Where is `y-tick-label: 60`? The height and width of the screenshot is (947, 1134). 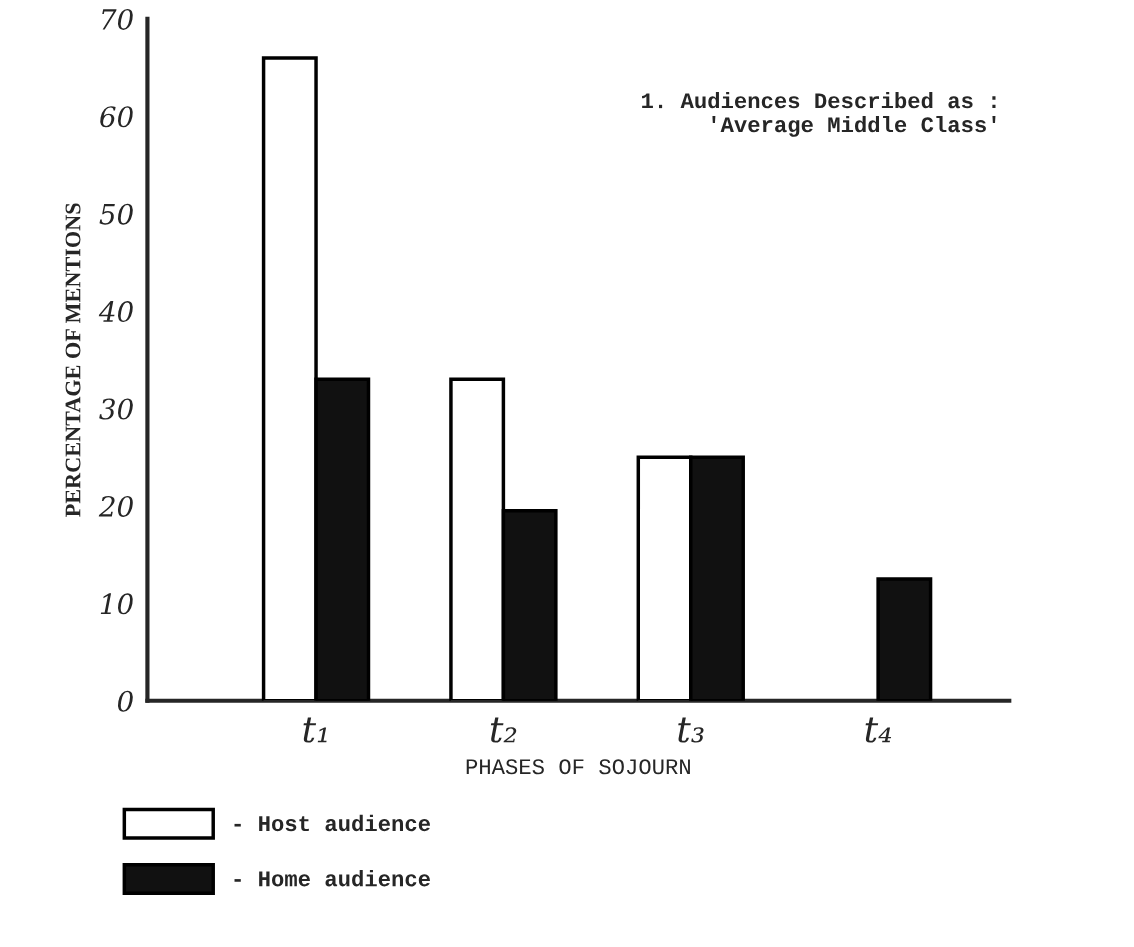 y-tick-label: 60 is located at coordinates (116, 117).